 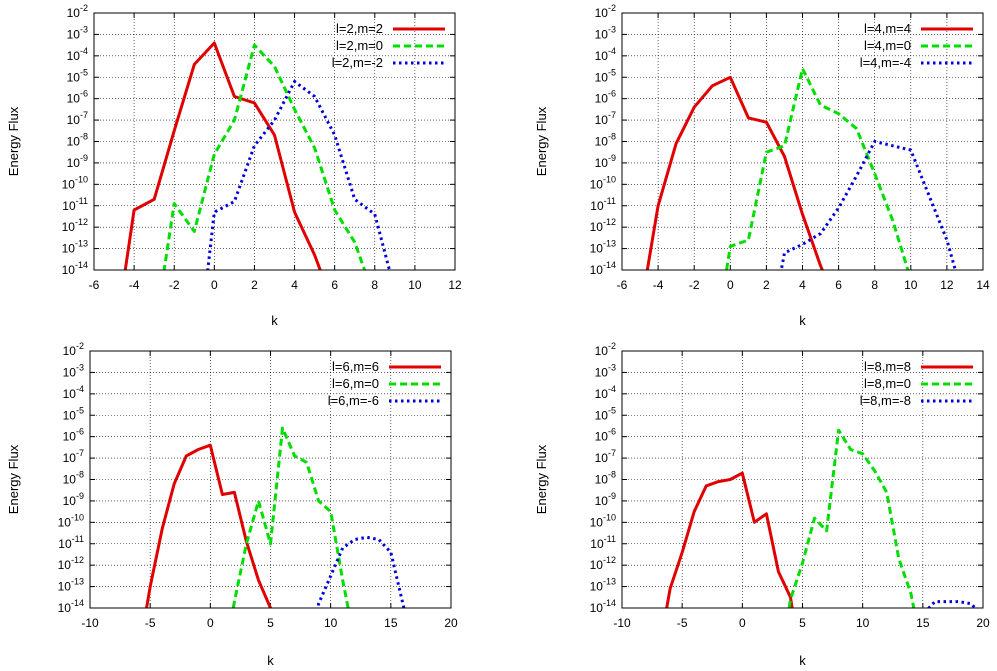 I want to click on series-line-l=6,m=-6, so click(x=361, y=571).